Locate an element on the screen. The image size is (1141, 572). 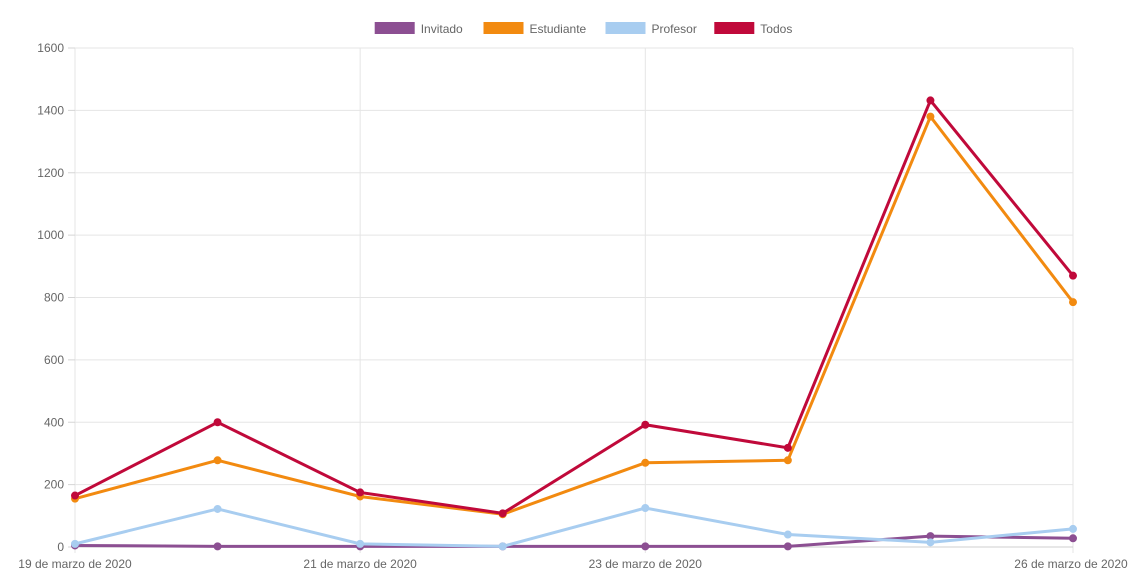
y-tick-label: 1600 is located at coordinates (50, 48).